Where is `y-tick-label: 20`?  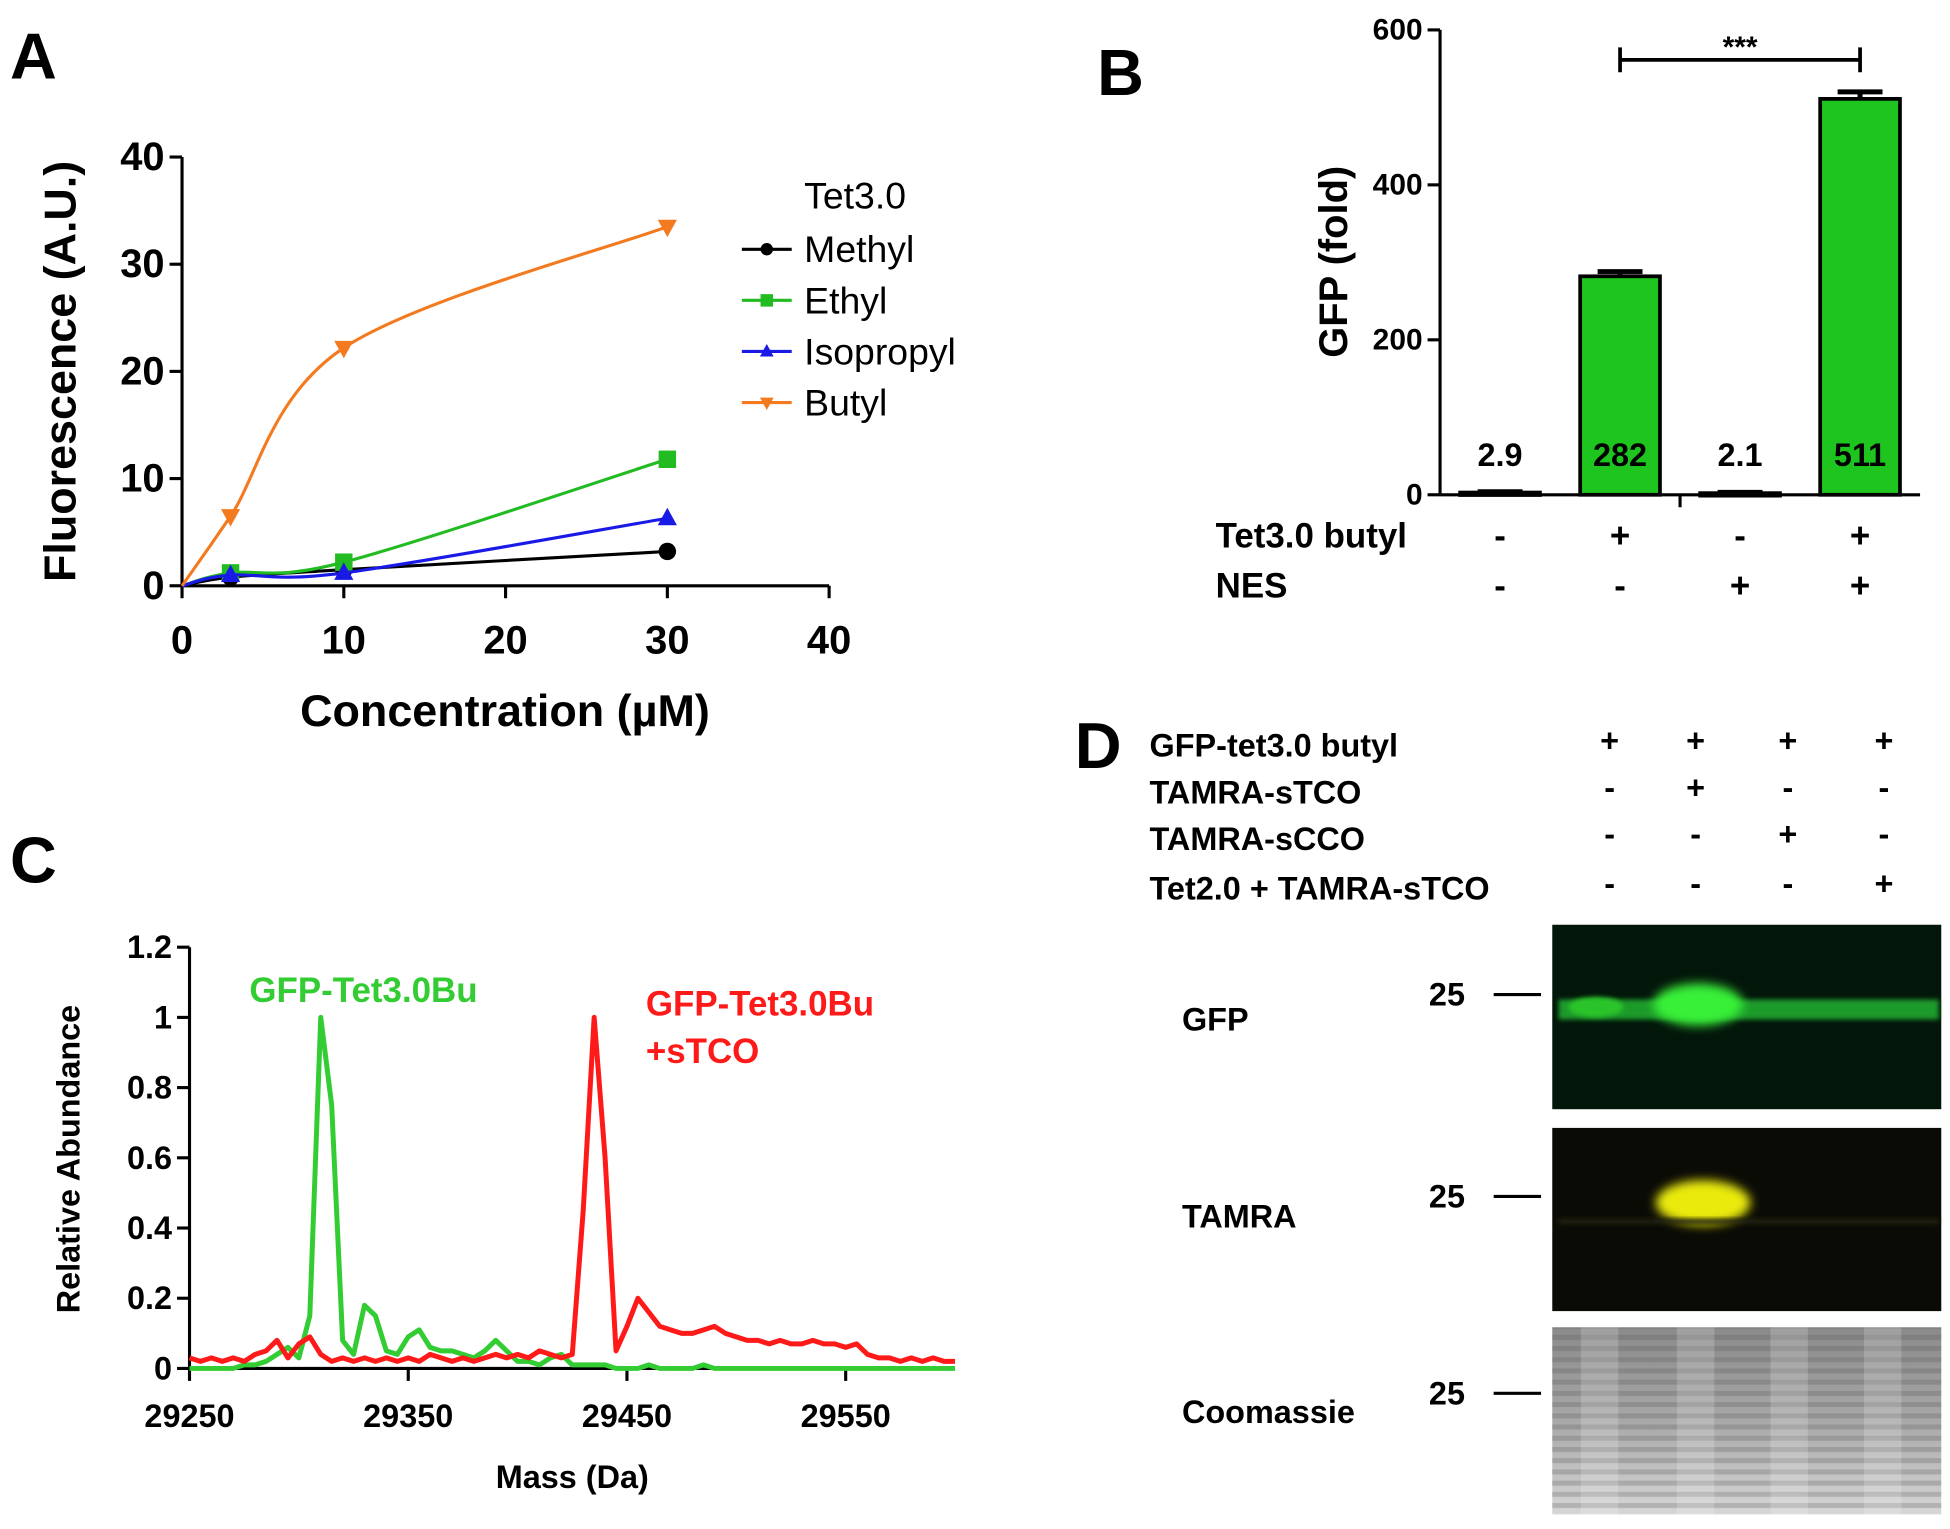
y-tick-label: 20 is located at coordinates (142, 371).